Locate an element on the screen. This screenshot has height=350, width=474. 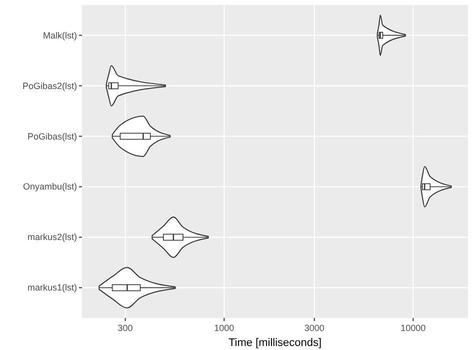
y-tick-label: PoGibas(lst) is located at coordinates (52, 136).